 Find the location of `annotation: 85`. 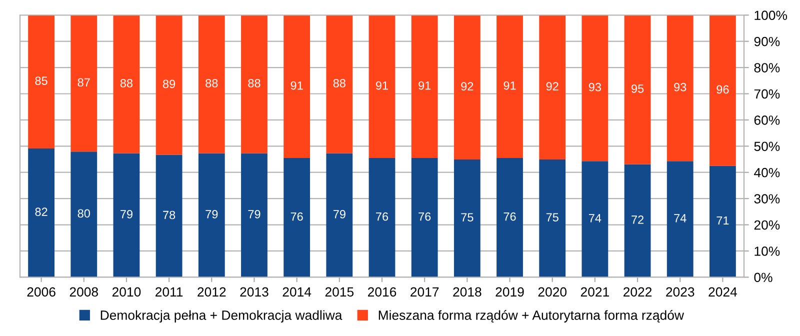

annotation: 85 is located at coordinates (41, 80).